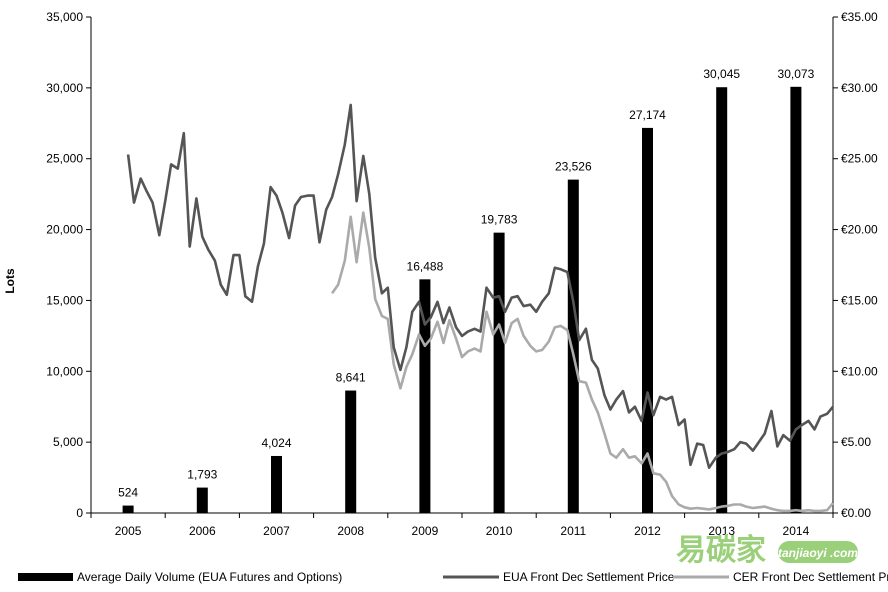 This screenshot has width=888, height=592. I want to click on y-left-tick-label: 15,000, so click(64, 300).